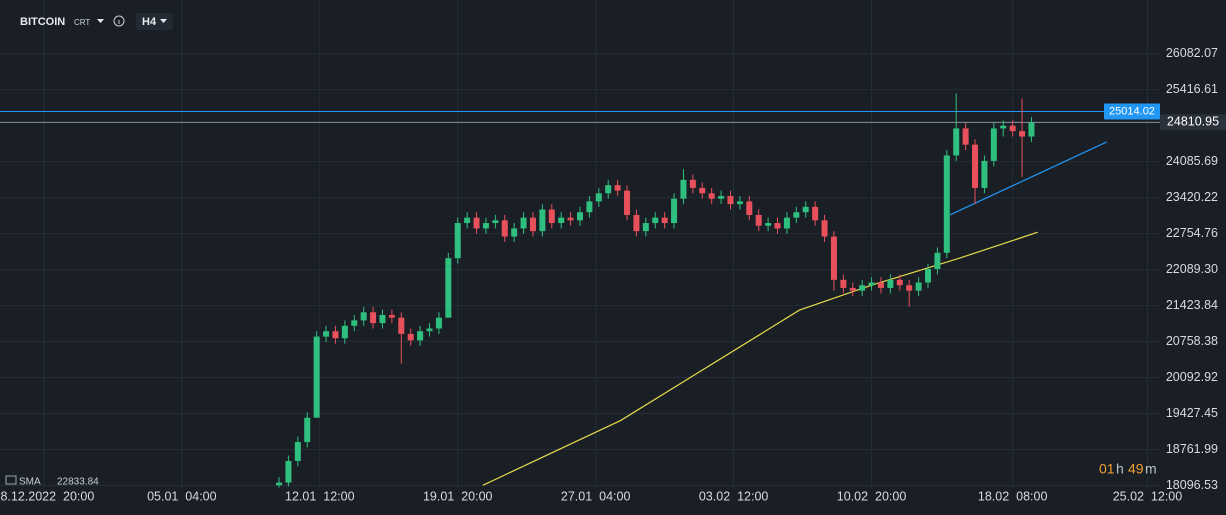 The width and height of the screenshot is (1226, 515). Describe the element at coordinates (149, 22) in the screenshot. I see `interval: H4` at that location.